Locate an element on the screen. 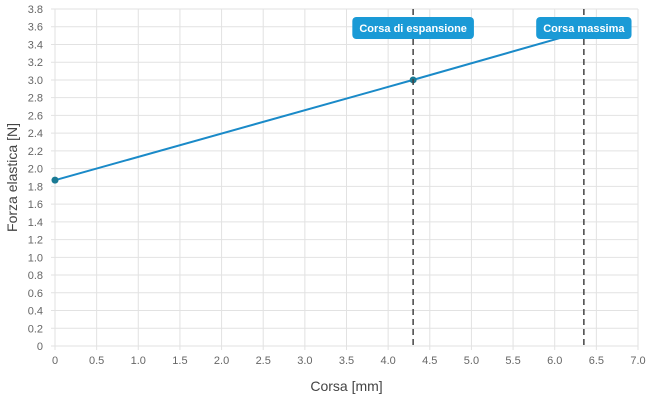 The image size is (650, 400). y-tick-label: 3.6 is located at coordinates (35, 28).